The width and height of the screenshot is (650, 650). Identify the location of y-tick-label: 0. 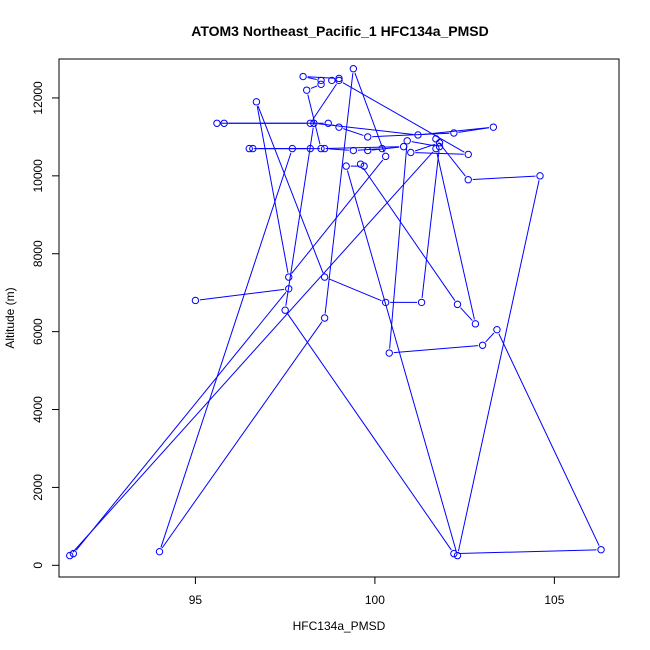
(38, 565).